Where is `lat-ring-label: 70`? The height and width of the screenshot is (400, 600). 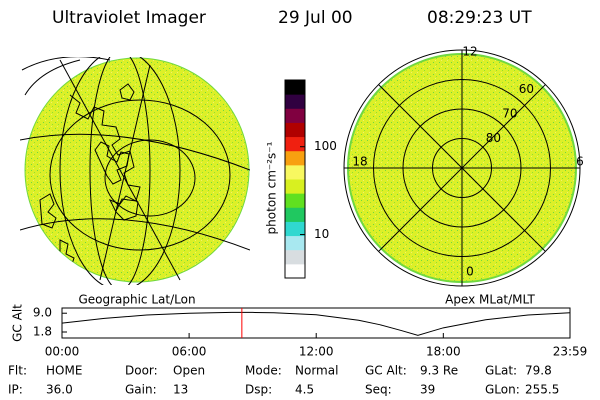 lat-ring-label: 70 is located at coordinates (509, 114).